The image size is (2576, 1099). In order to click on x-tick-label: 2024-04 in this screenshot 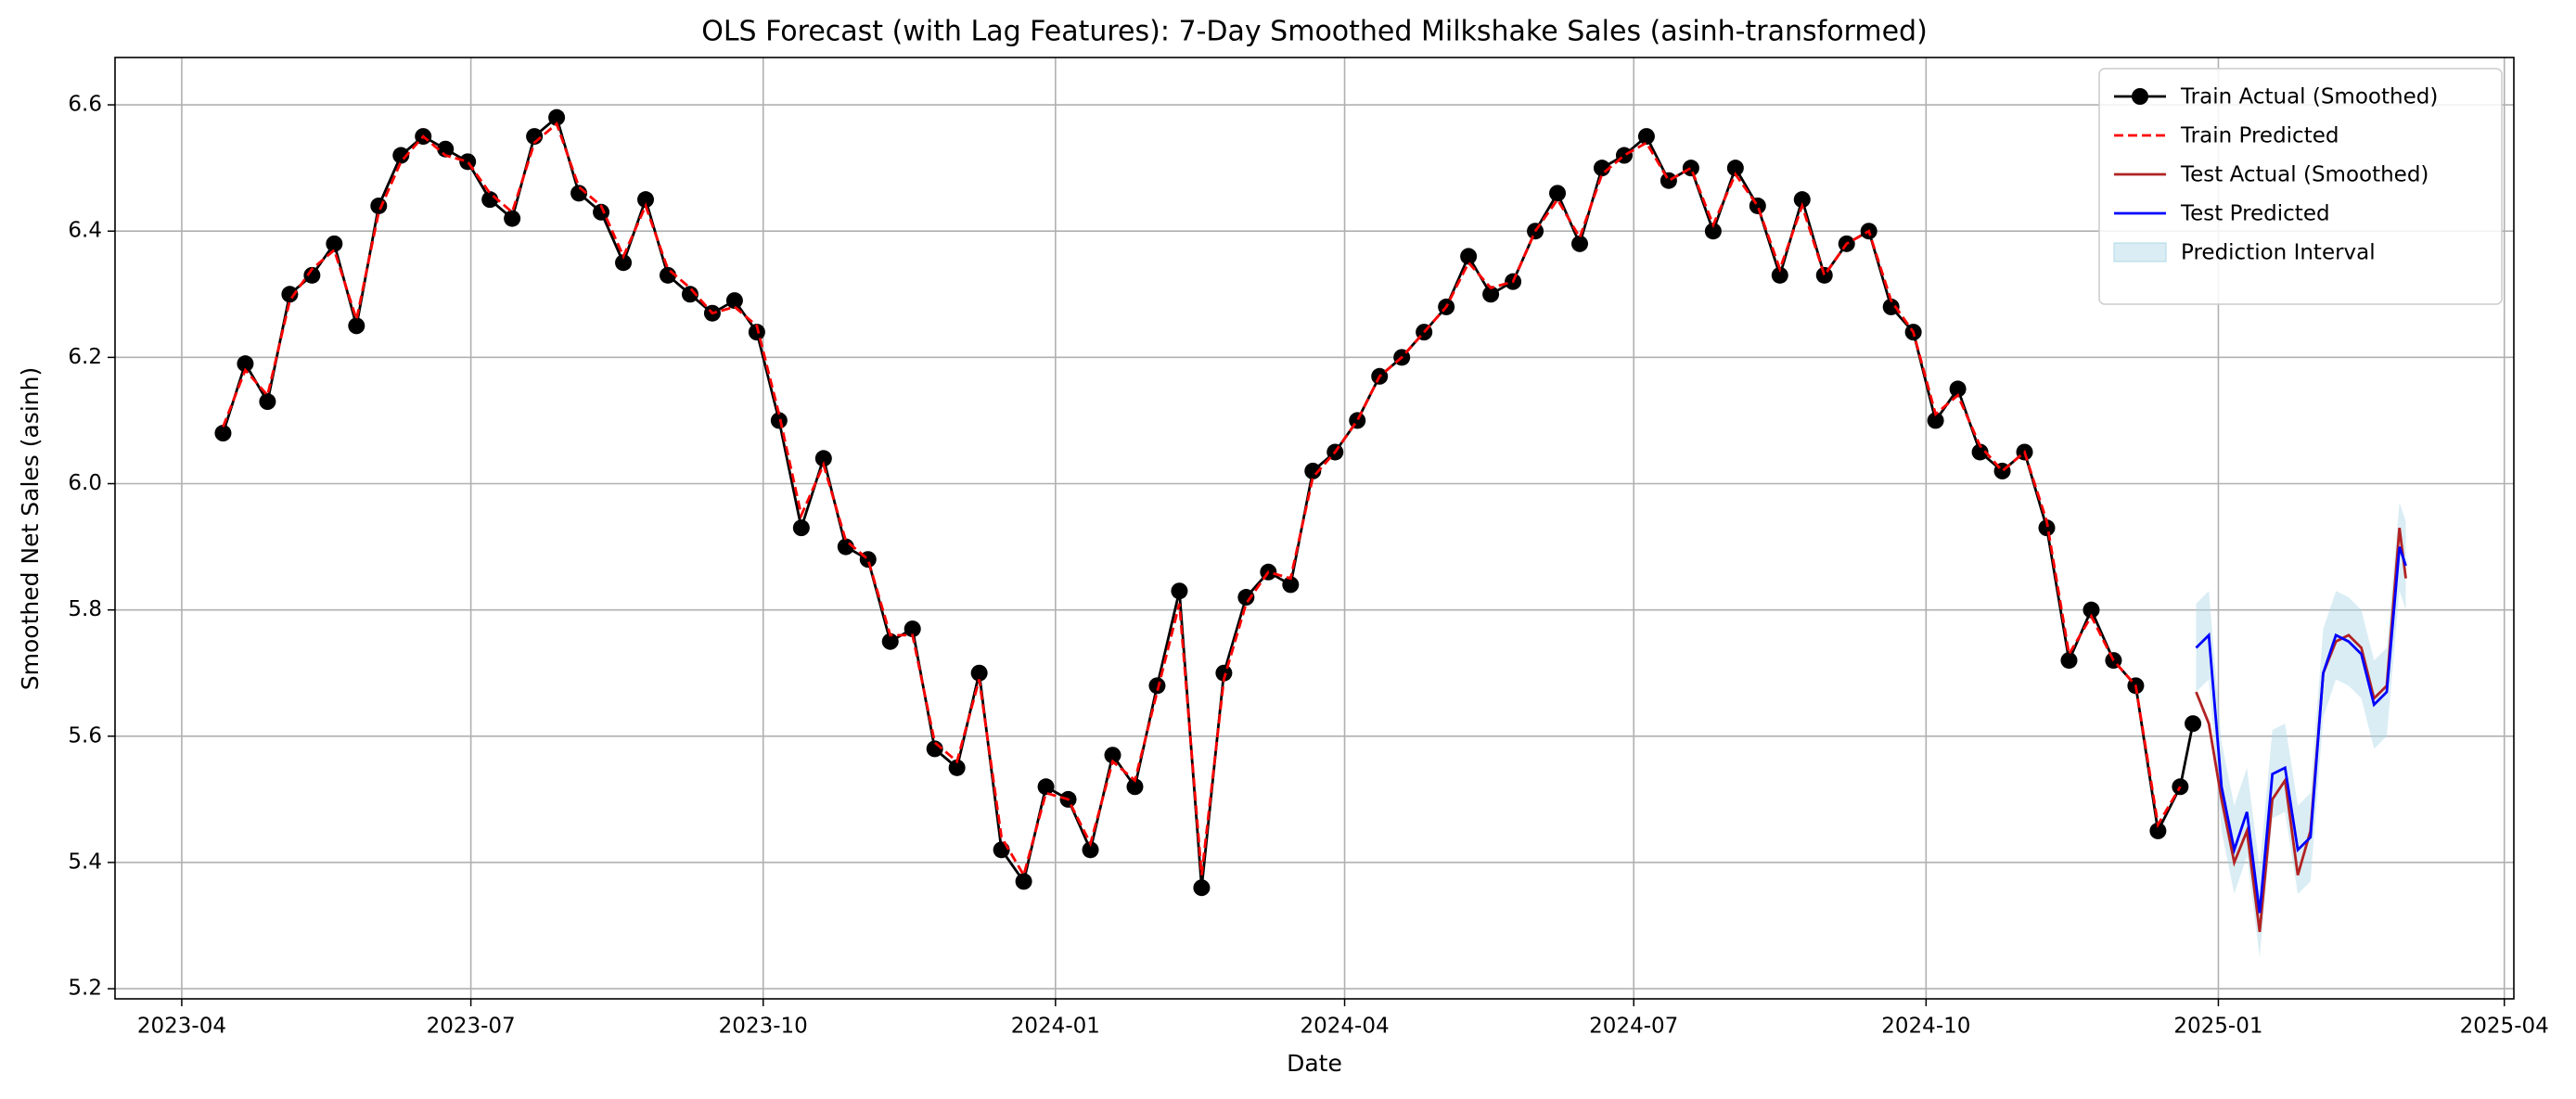, I will do `click(1344, 1027)`.